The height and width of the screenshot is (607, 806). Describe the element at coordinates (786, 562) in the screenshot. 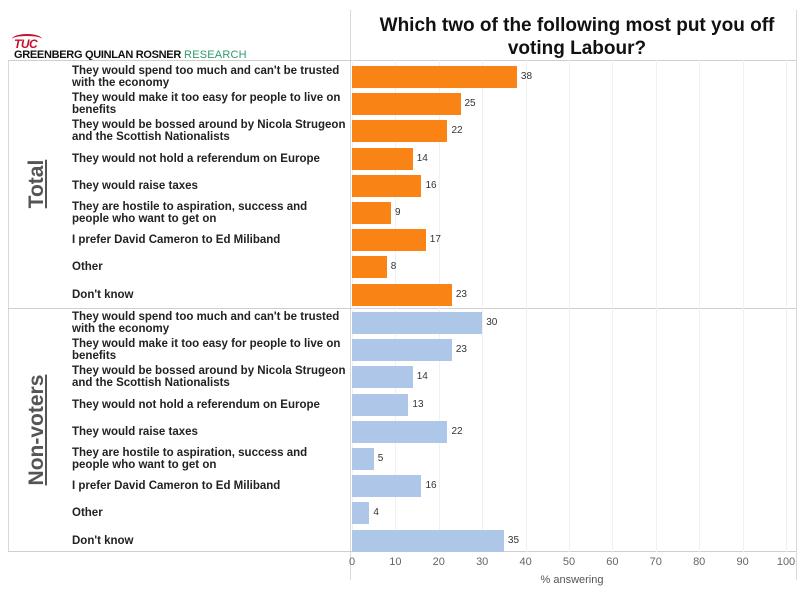

I see `x-tick-label: 100` at that location.